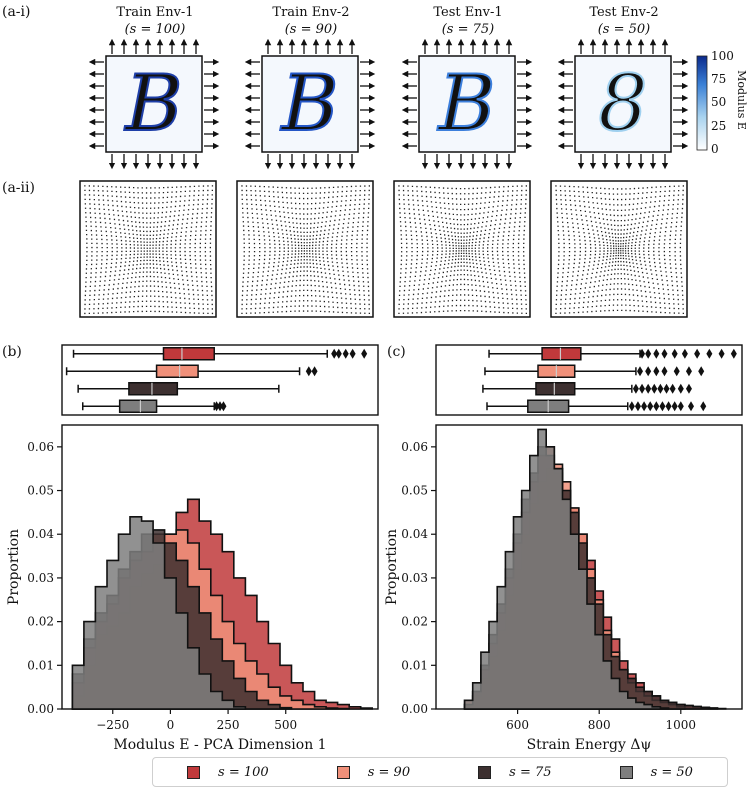 Image resolution: width=747 pixels, height=788 pixels. What do you see at coordinates (722, 56) in the screenshot?
I see `colorbar-tick-100: 100` at bounding box center [722, 56].